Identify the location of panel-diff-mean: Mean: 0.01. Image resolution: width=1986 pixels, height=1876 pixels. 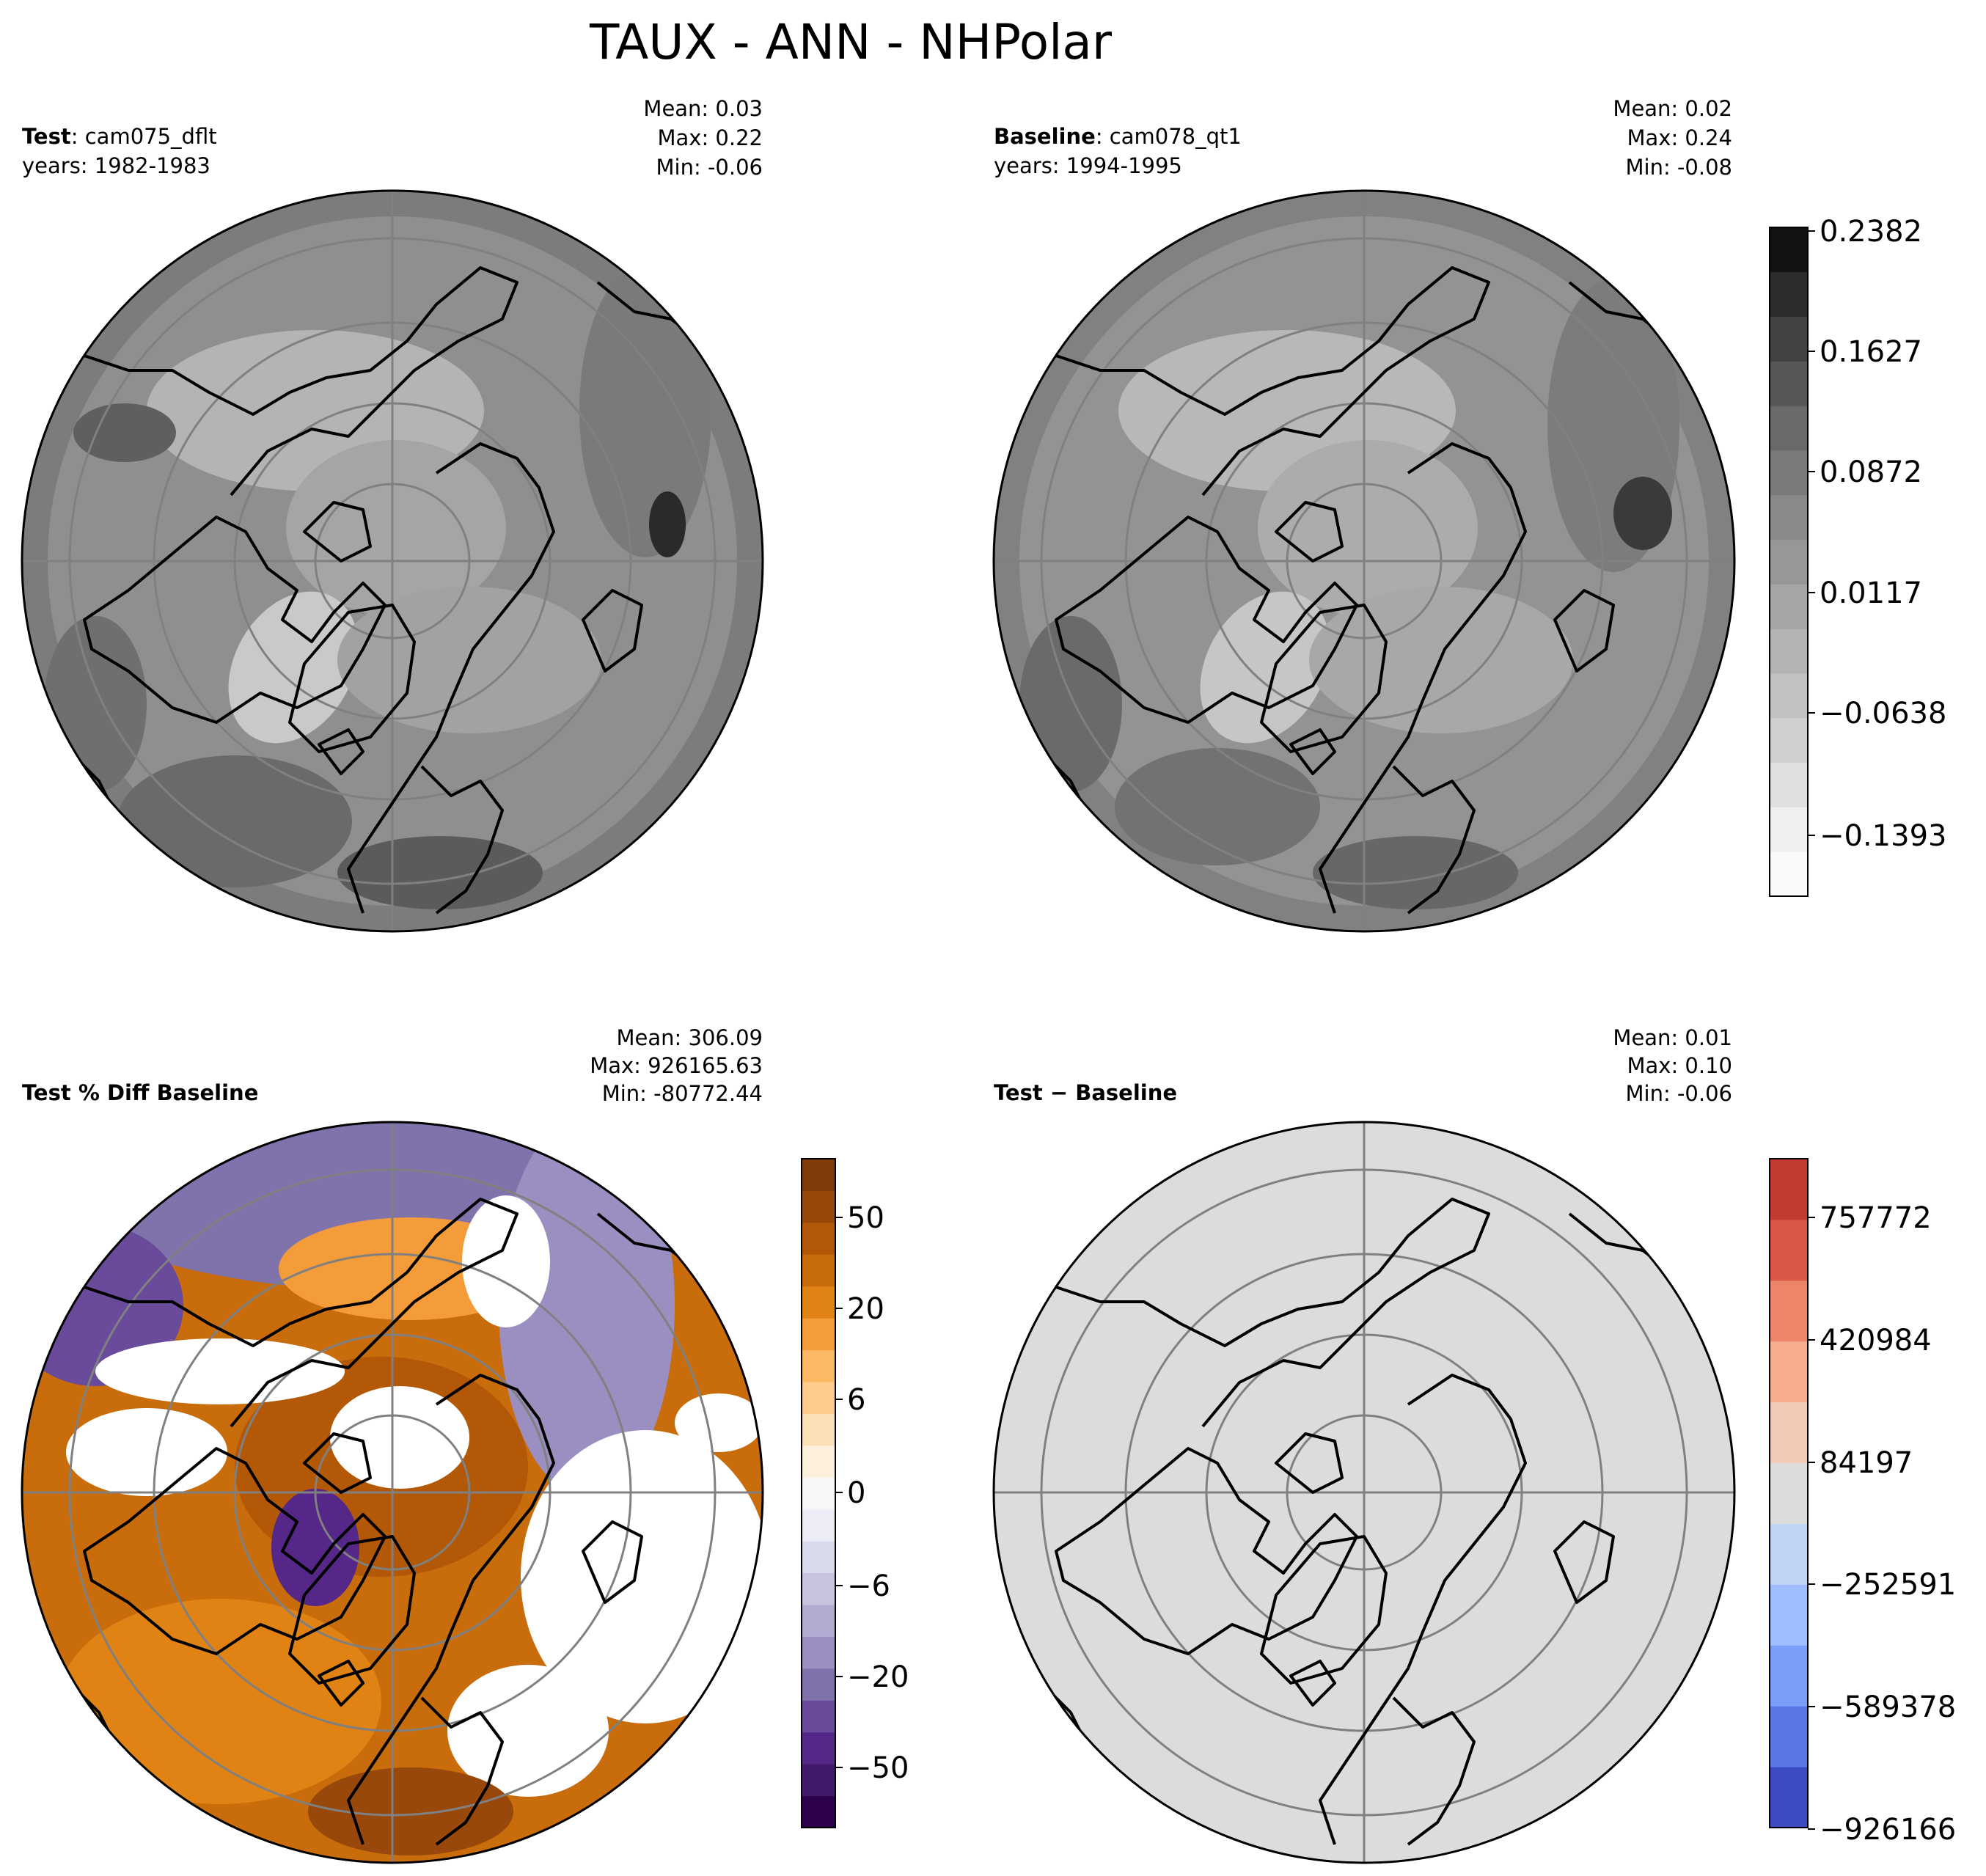
(1672, 1037).